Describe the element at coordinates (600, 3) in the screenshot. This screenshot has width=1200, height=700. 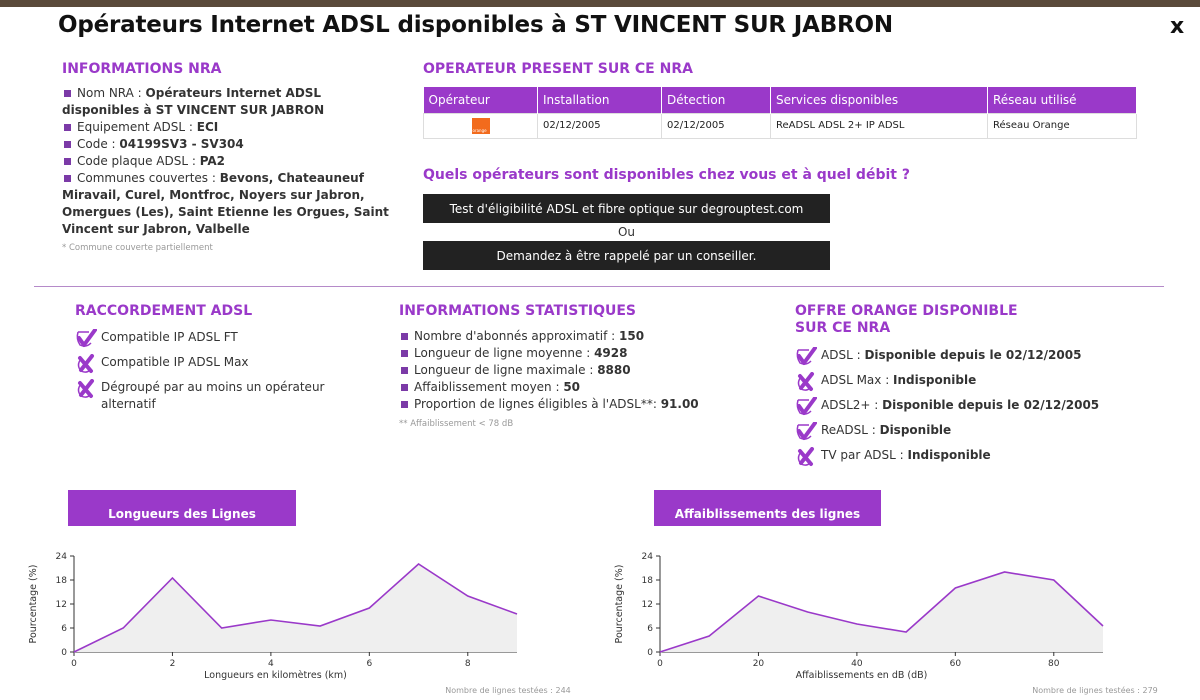
I see `top-strip` at that location.